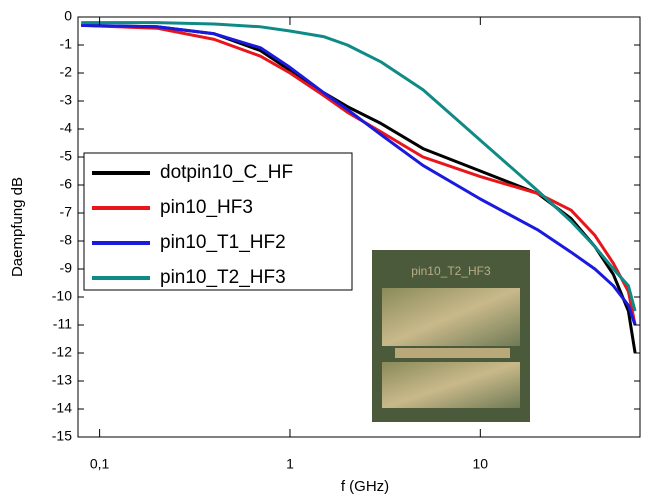  I want to click on y-tick-label: -7, so click(66, 212).